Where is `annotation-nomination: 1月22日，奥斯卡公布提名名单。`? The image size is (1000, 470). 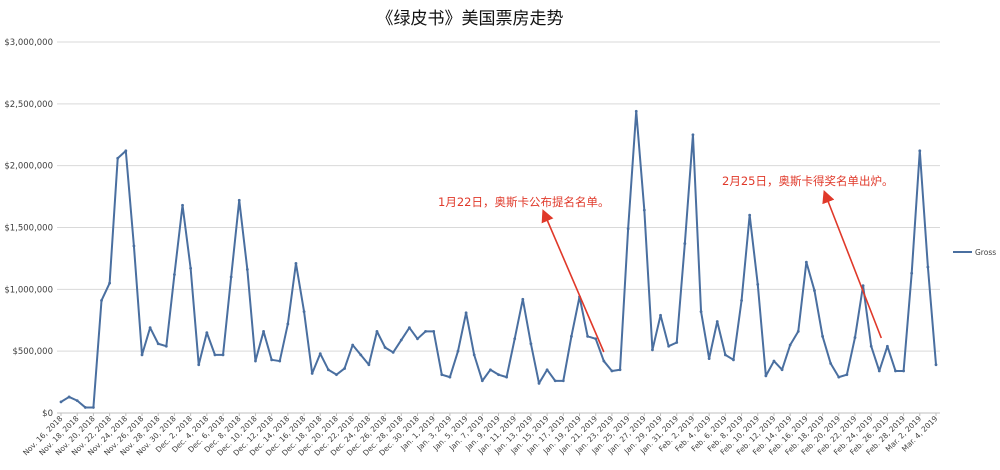 annotation-nomination: 1月22日，奥斯卡公布提名名单。 is located at coordinates (523, 202).